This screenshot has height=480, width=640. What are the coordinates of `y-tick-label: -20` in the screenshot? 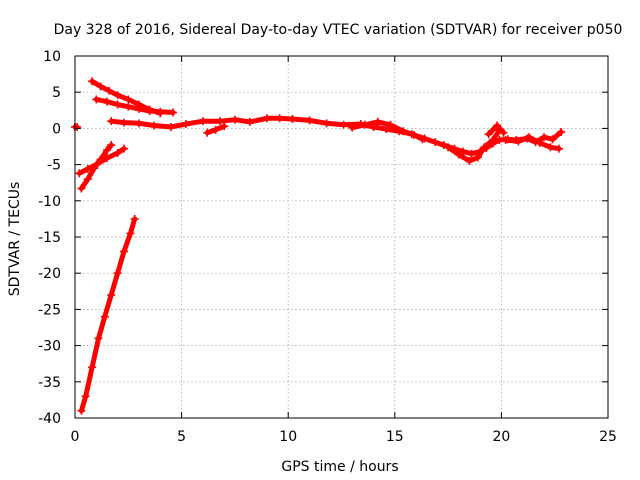 It's located at (49, 274).